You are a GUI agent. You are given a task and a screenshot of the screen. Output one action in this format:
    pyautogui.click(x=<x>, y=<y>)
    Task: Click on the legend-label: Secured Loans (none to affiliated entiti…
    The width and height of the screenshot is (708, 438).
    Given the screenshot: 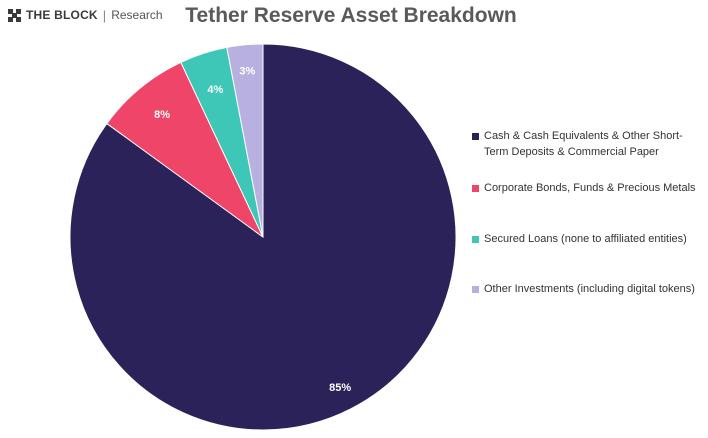 What is the action you would take?
    pyautogui.click(x=585, y=239)
    